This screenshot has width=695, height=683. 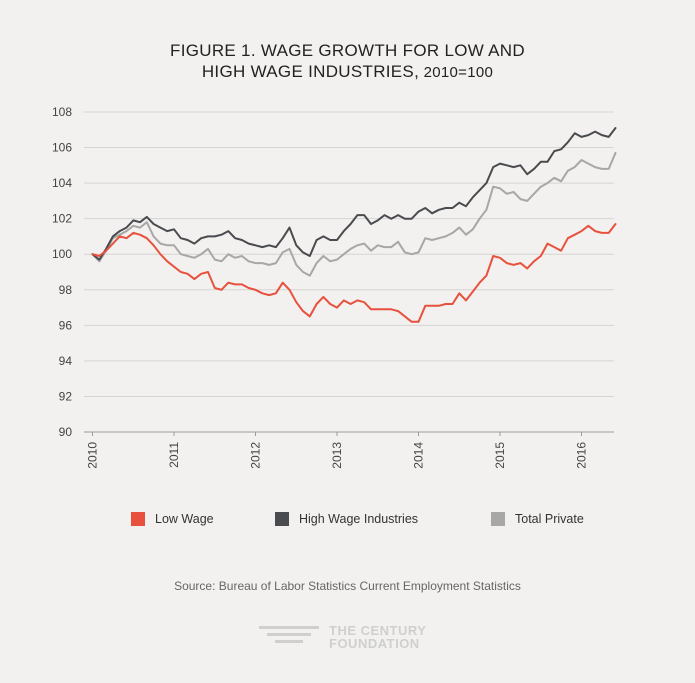 I want to click on y-tick-label-90: 90, so click(x=66, y=432).